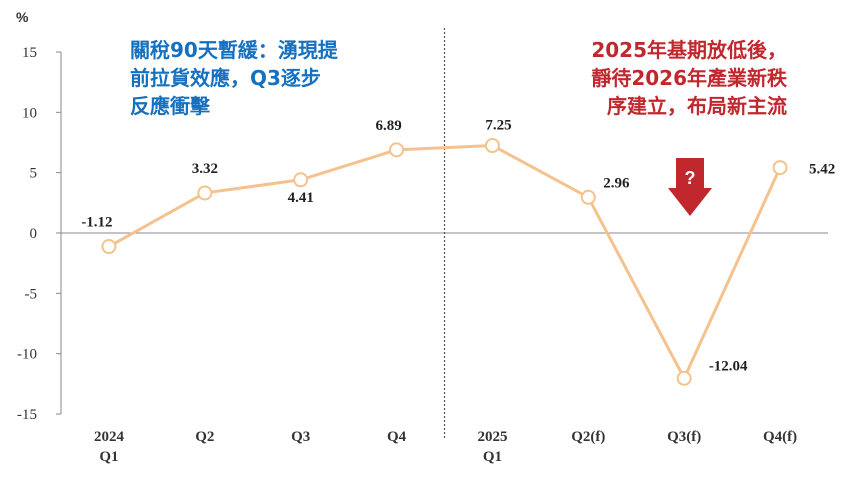 Image resolution: width=855 pixels, height=479 pixels. Describe the element at coordinates (697, 106) in the screenshot. I see `note-right-line: 序建立，布局新主流` at that location.